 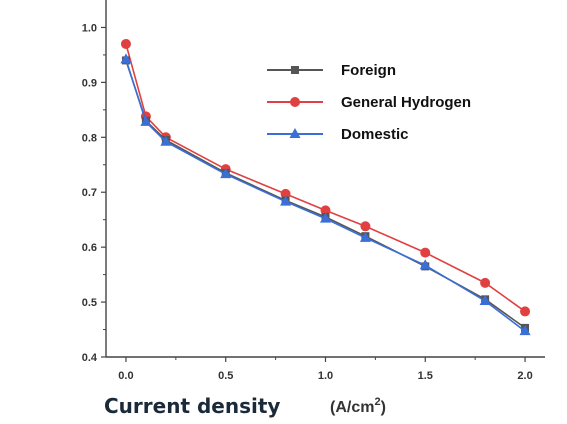 I want to click on y-tick-label: 0.8, so click(x=89, y=138).